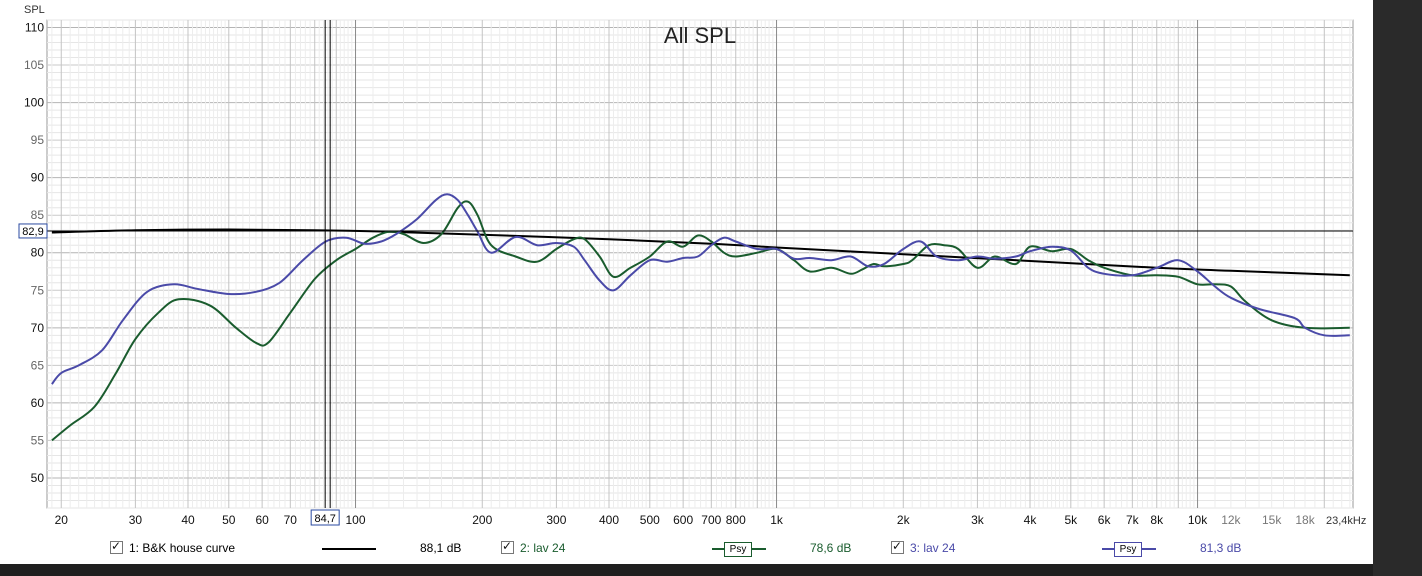 The height and width of the screenshot is (576, 1422). Describe the element at coordinates (262, 520) in the screenshot. I see `x-tick-label: 60` at that location.